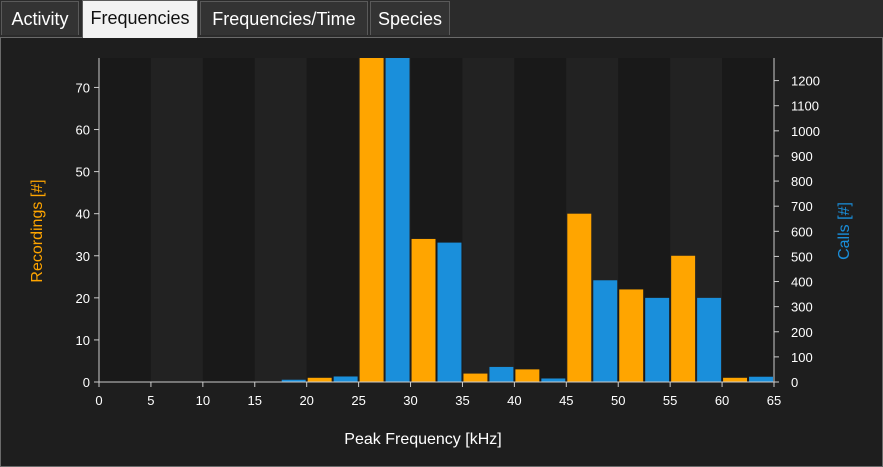  I want to click on x-tick-label: 40, so click(514, 400).